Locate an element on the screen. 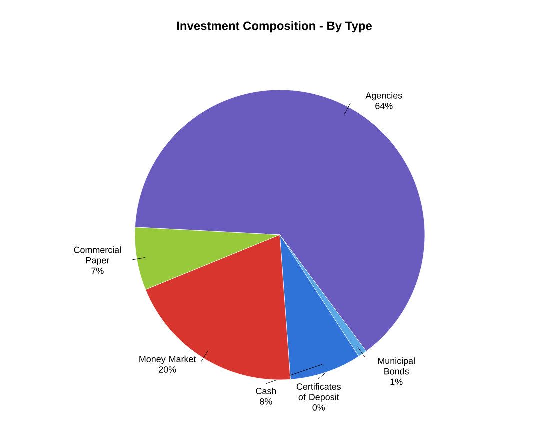 This screenshot has width=549, height=432. data-label: 1% is located at coordinates (396, 382).